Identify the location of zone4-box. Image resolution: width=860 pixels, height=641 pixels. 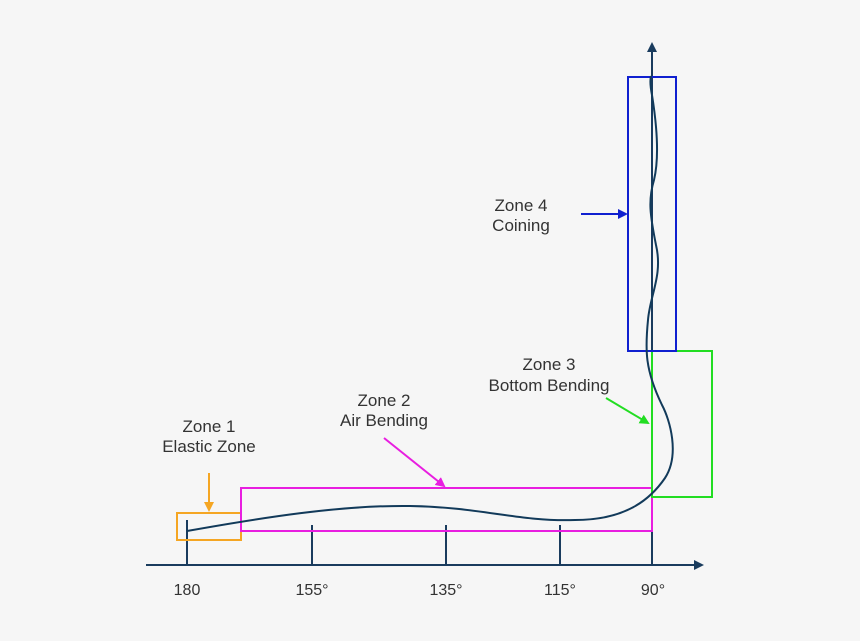
(652, 214).